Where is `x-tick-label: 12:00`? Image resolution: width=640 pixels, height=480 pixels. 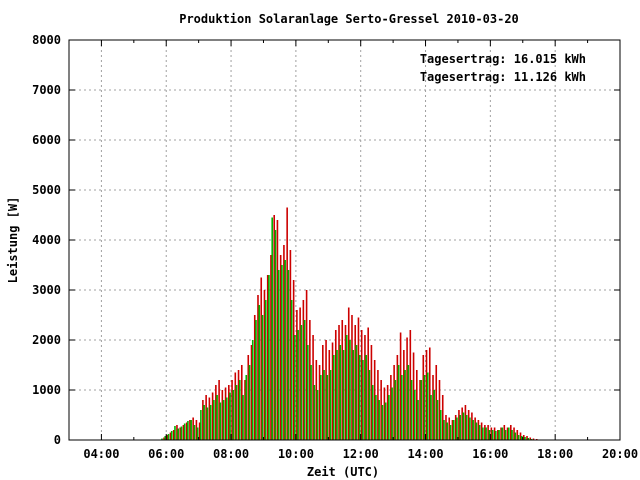 x-tick-label: 12:00 is located at coordinates (361, 454).